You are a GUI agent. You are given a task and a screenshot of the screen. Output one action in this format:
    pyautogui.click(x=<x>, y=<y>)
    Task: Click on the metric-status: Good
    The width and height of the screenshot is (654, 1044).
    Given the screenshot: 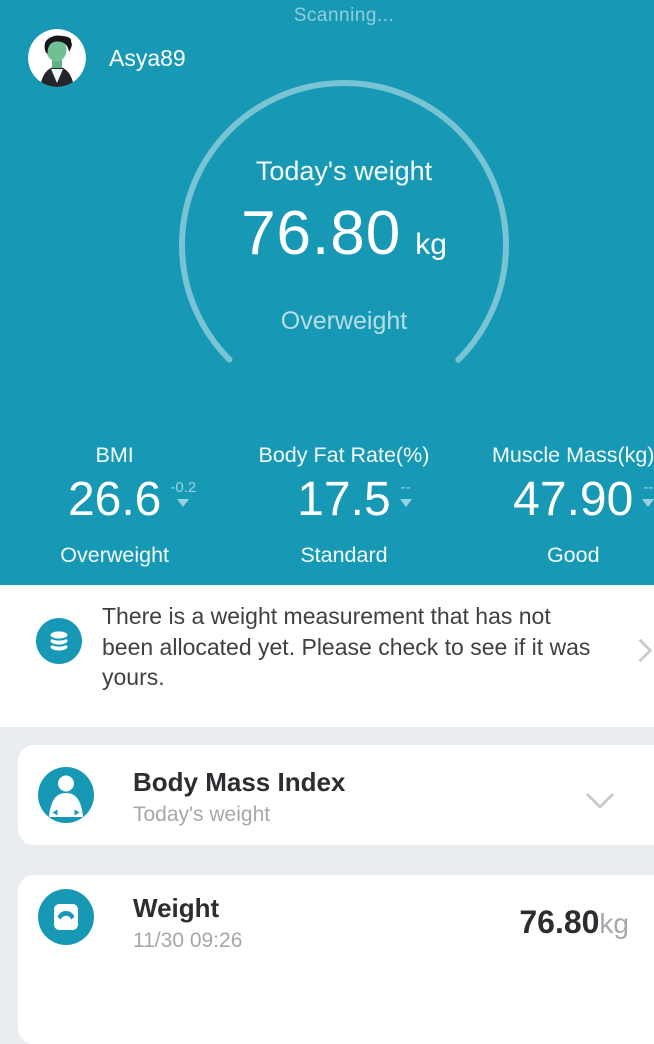 What is the action you would take?
    pyautogui.click(x=573, y=555)
    